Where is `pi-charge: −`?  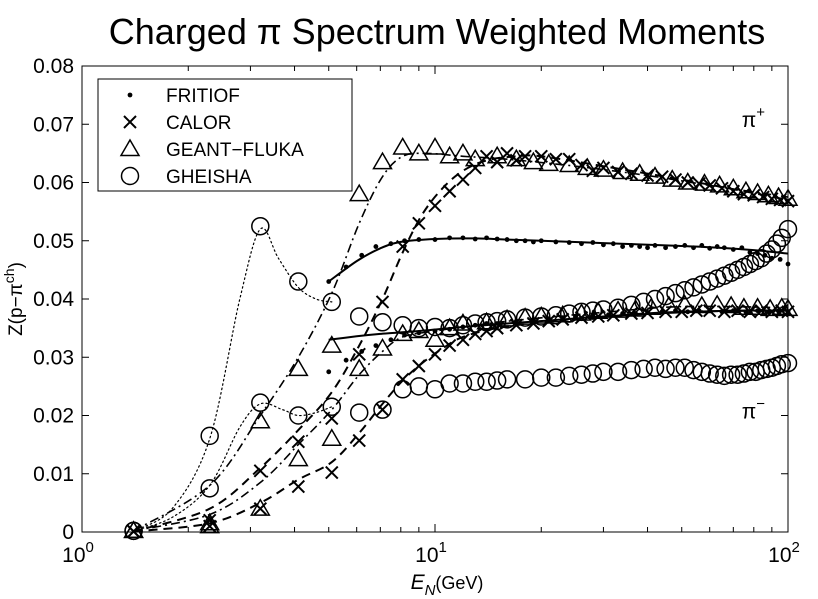 pi-charge: − is located at coordinates (760, 403).